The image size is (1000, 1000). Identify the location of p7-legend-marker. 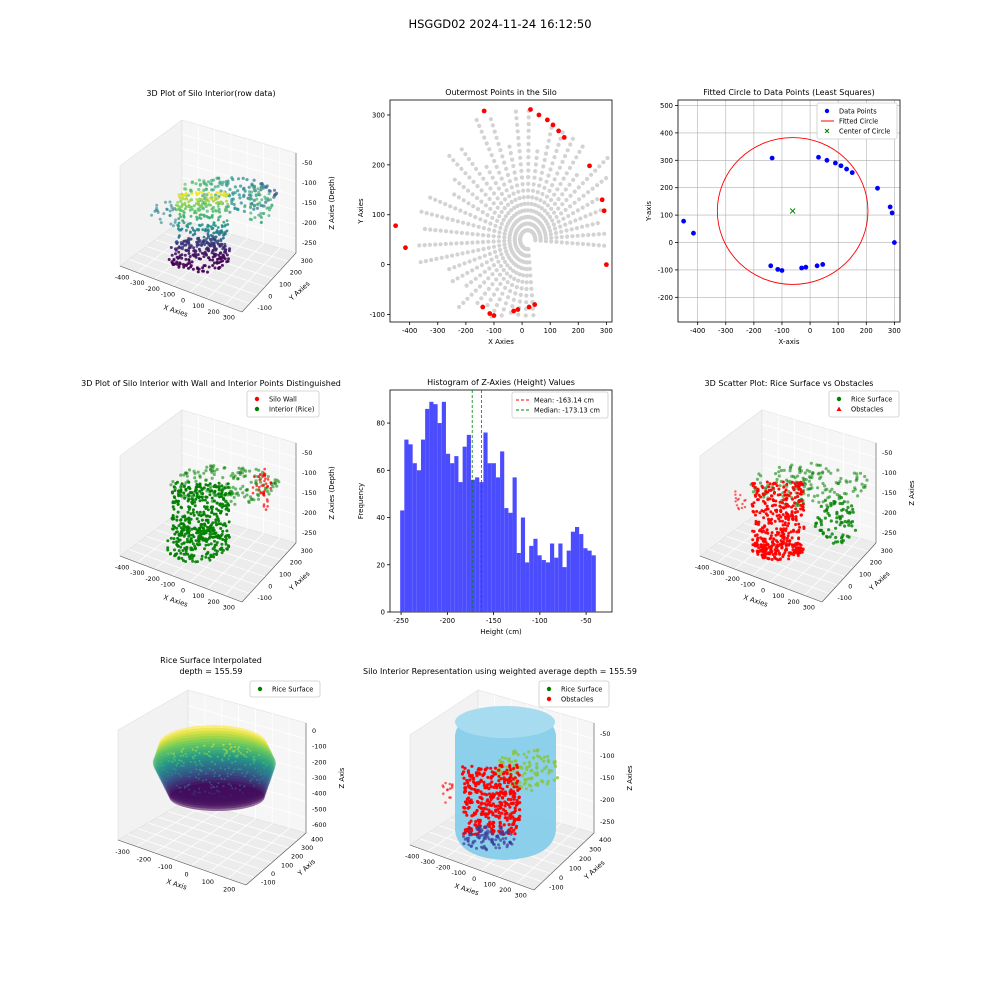
(260, 689).